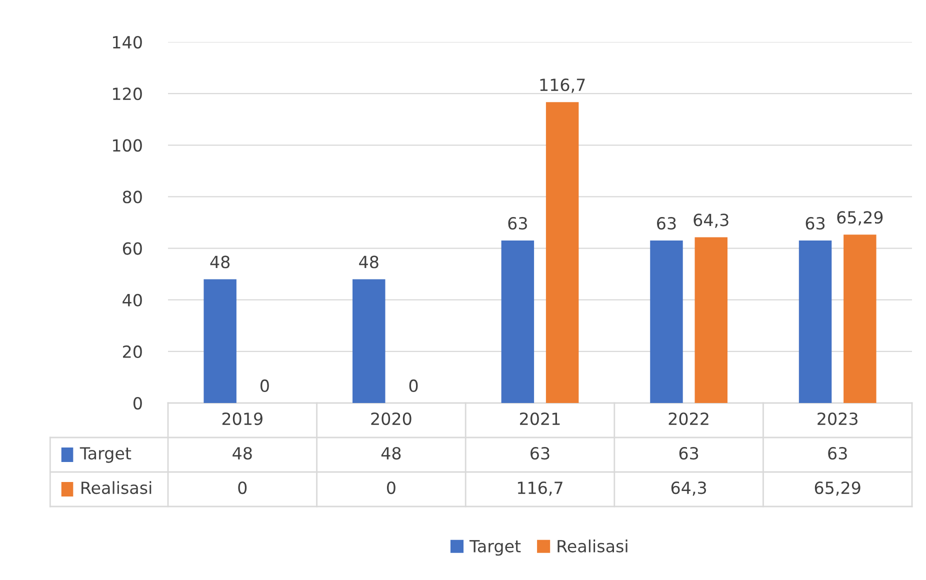  Describe the element at coordinates (132, 197) in the screenshot. I see `y-tick-label: 80` at that location.